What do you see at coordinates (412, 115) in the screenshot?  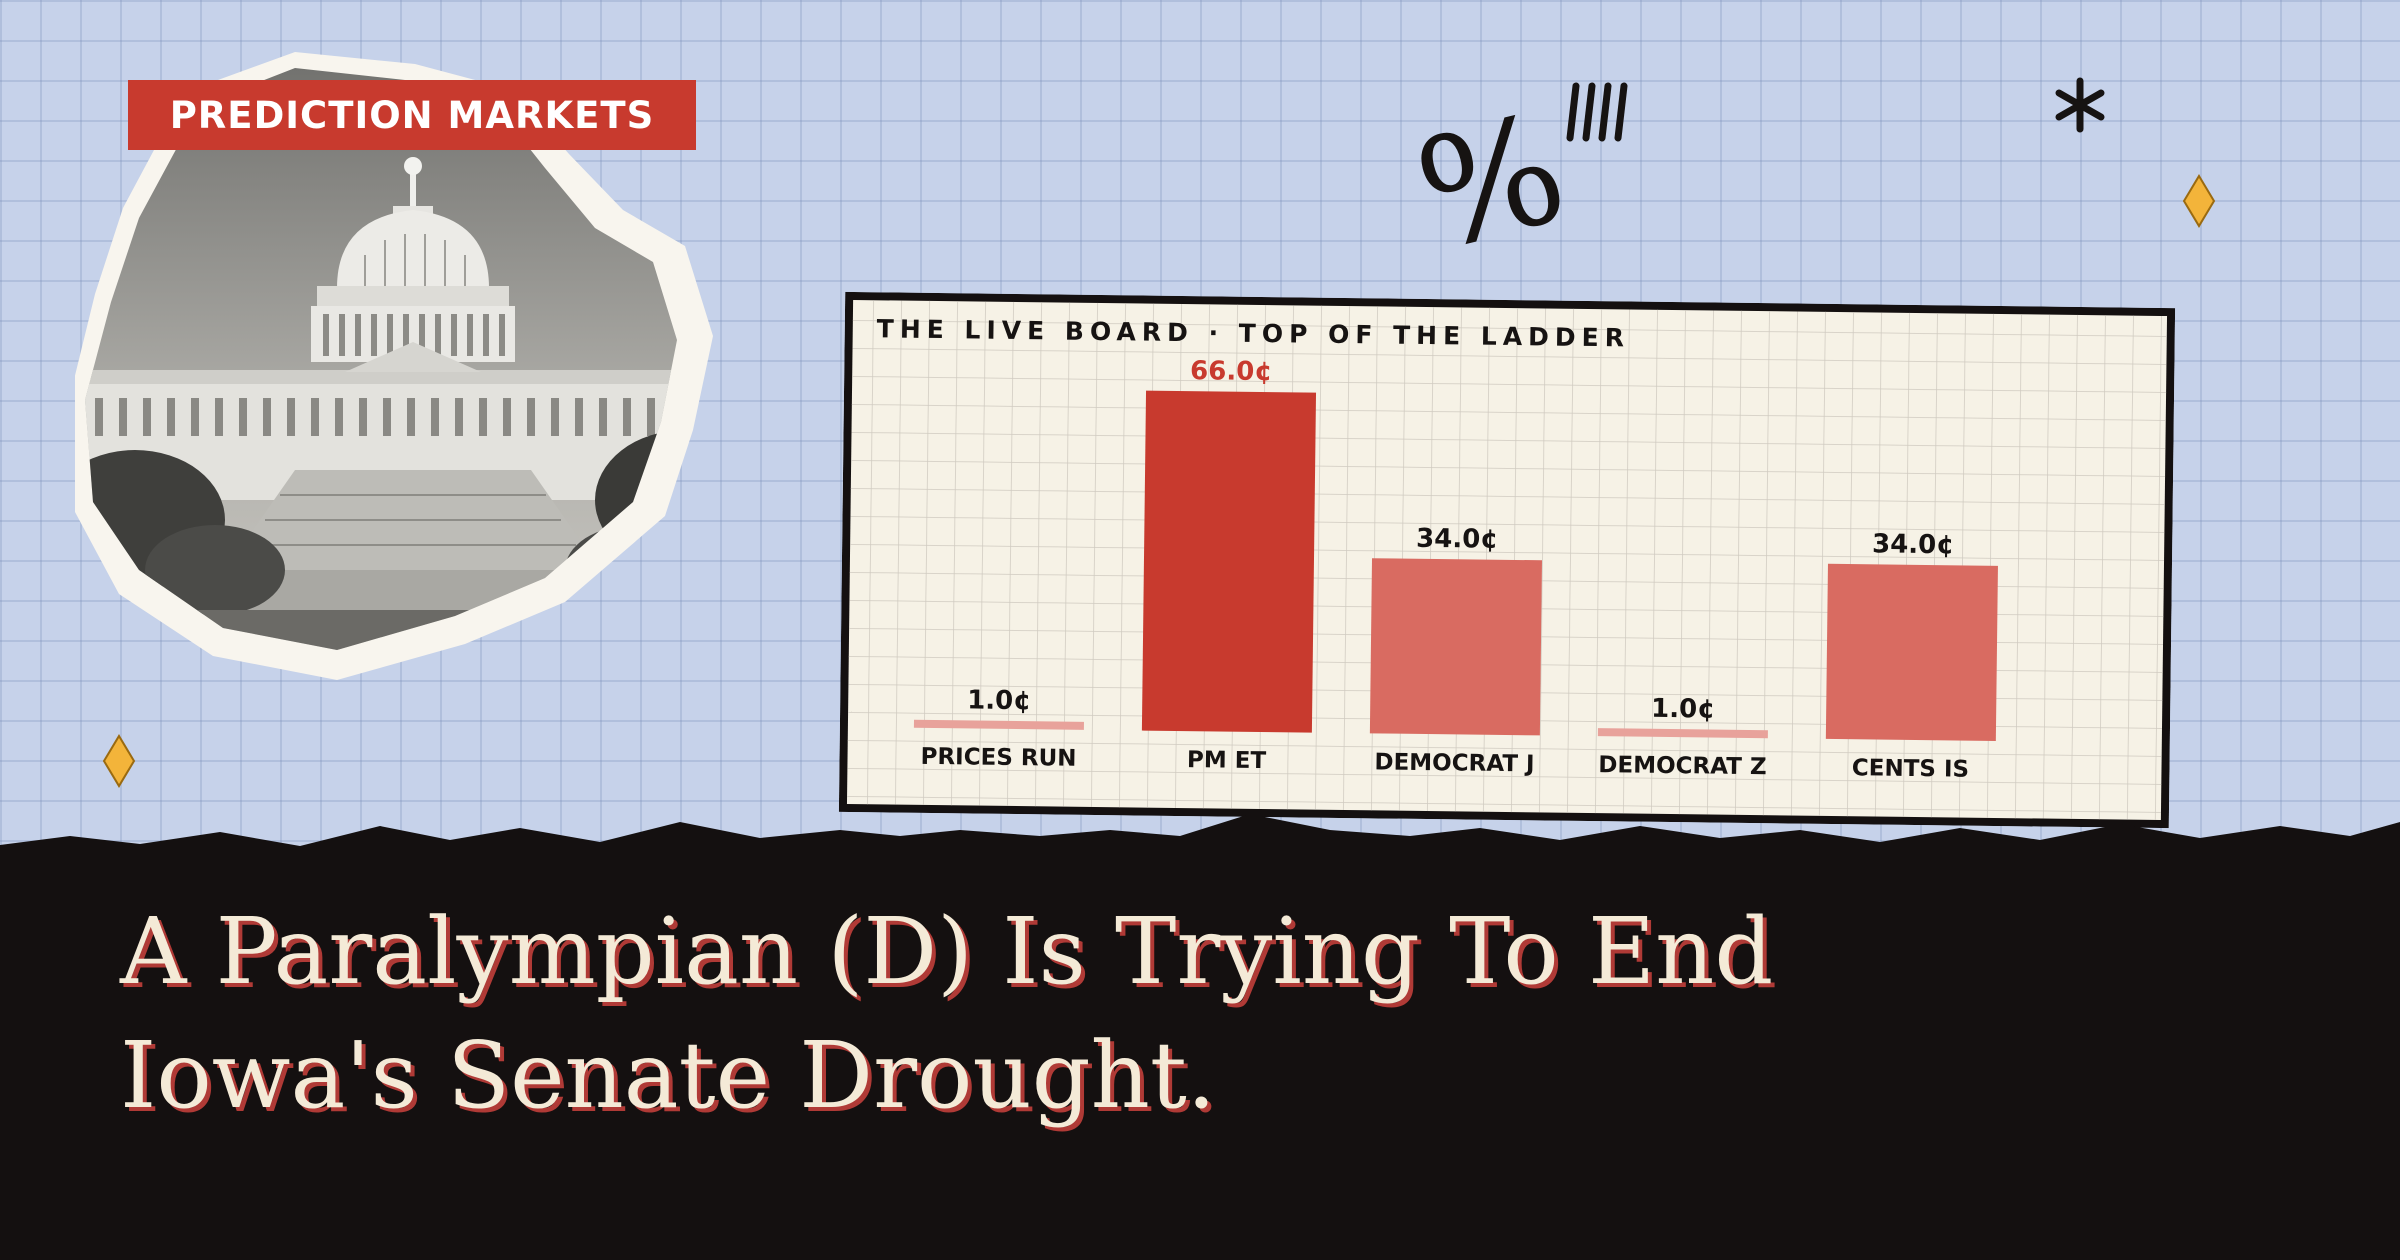 I see `section-badge: PREDICTION MARKETS` at bounding box center [412, 115].